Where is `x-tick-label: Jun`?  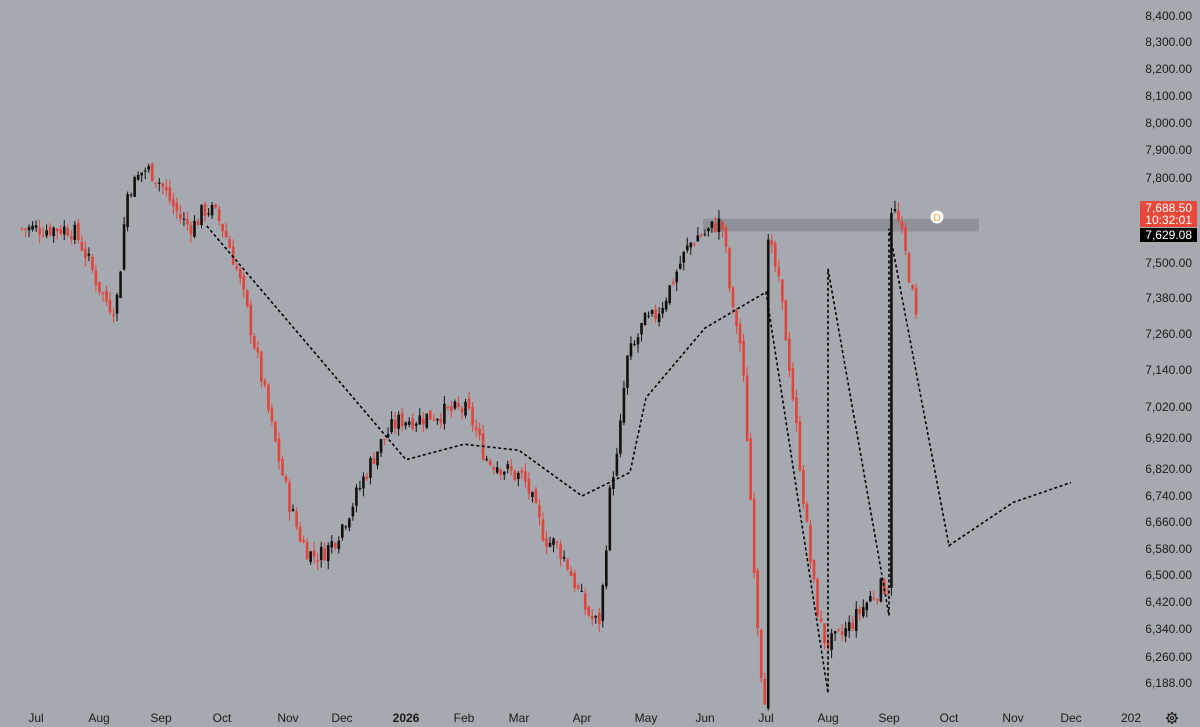 x-tick-label: Jun is located at coordinates (704, 718).